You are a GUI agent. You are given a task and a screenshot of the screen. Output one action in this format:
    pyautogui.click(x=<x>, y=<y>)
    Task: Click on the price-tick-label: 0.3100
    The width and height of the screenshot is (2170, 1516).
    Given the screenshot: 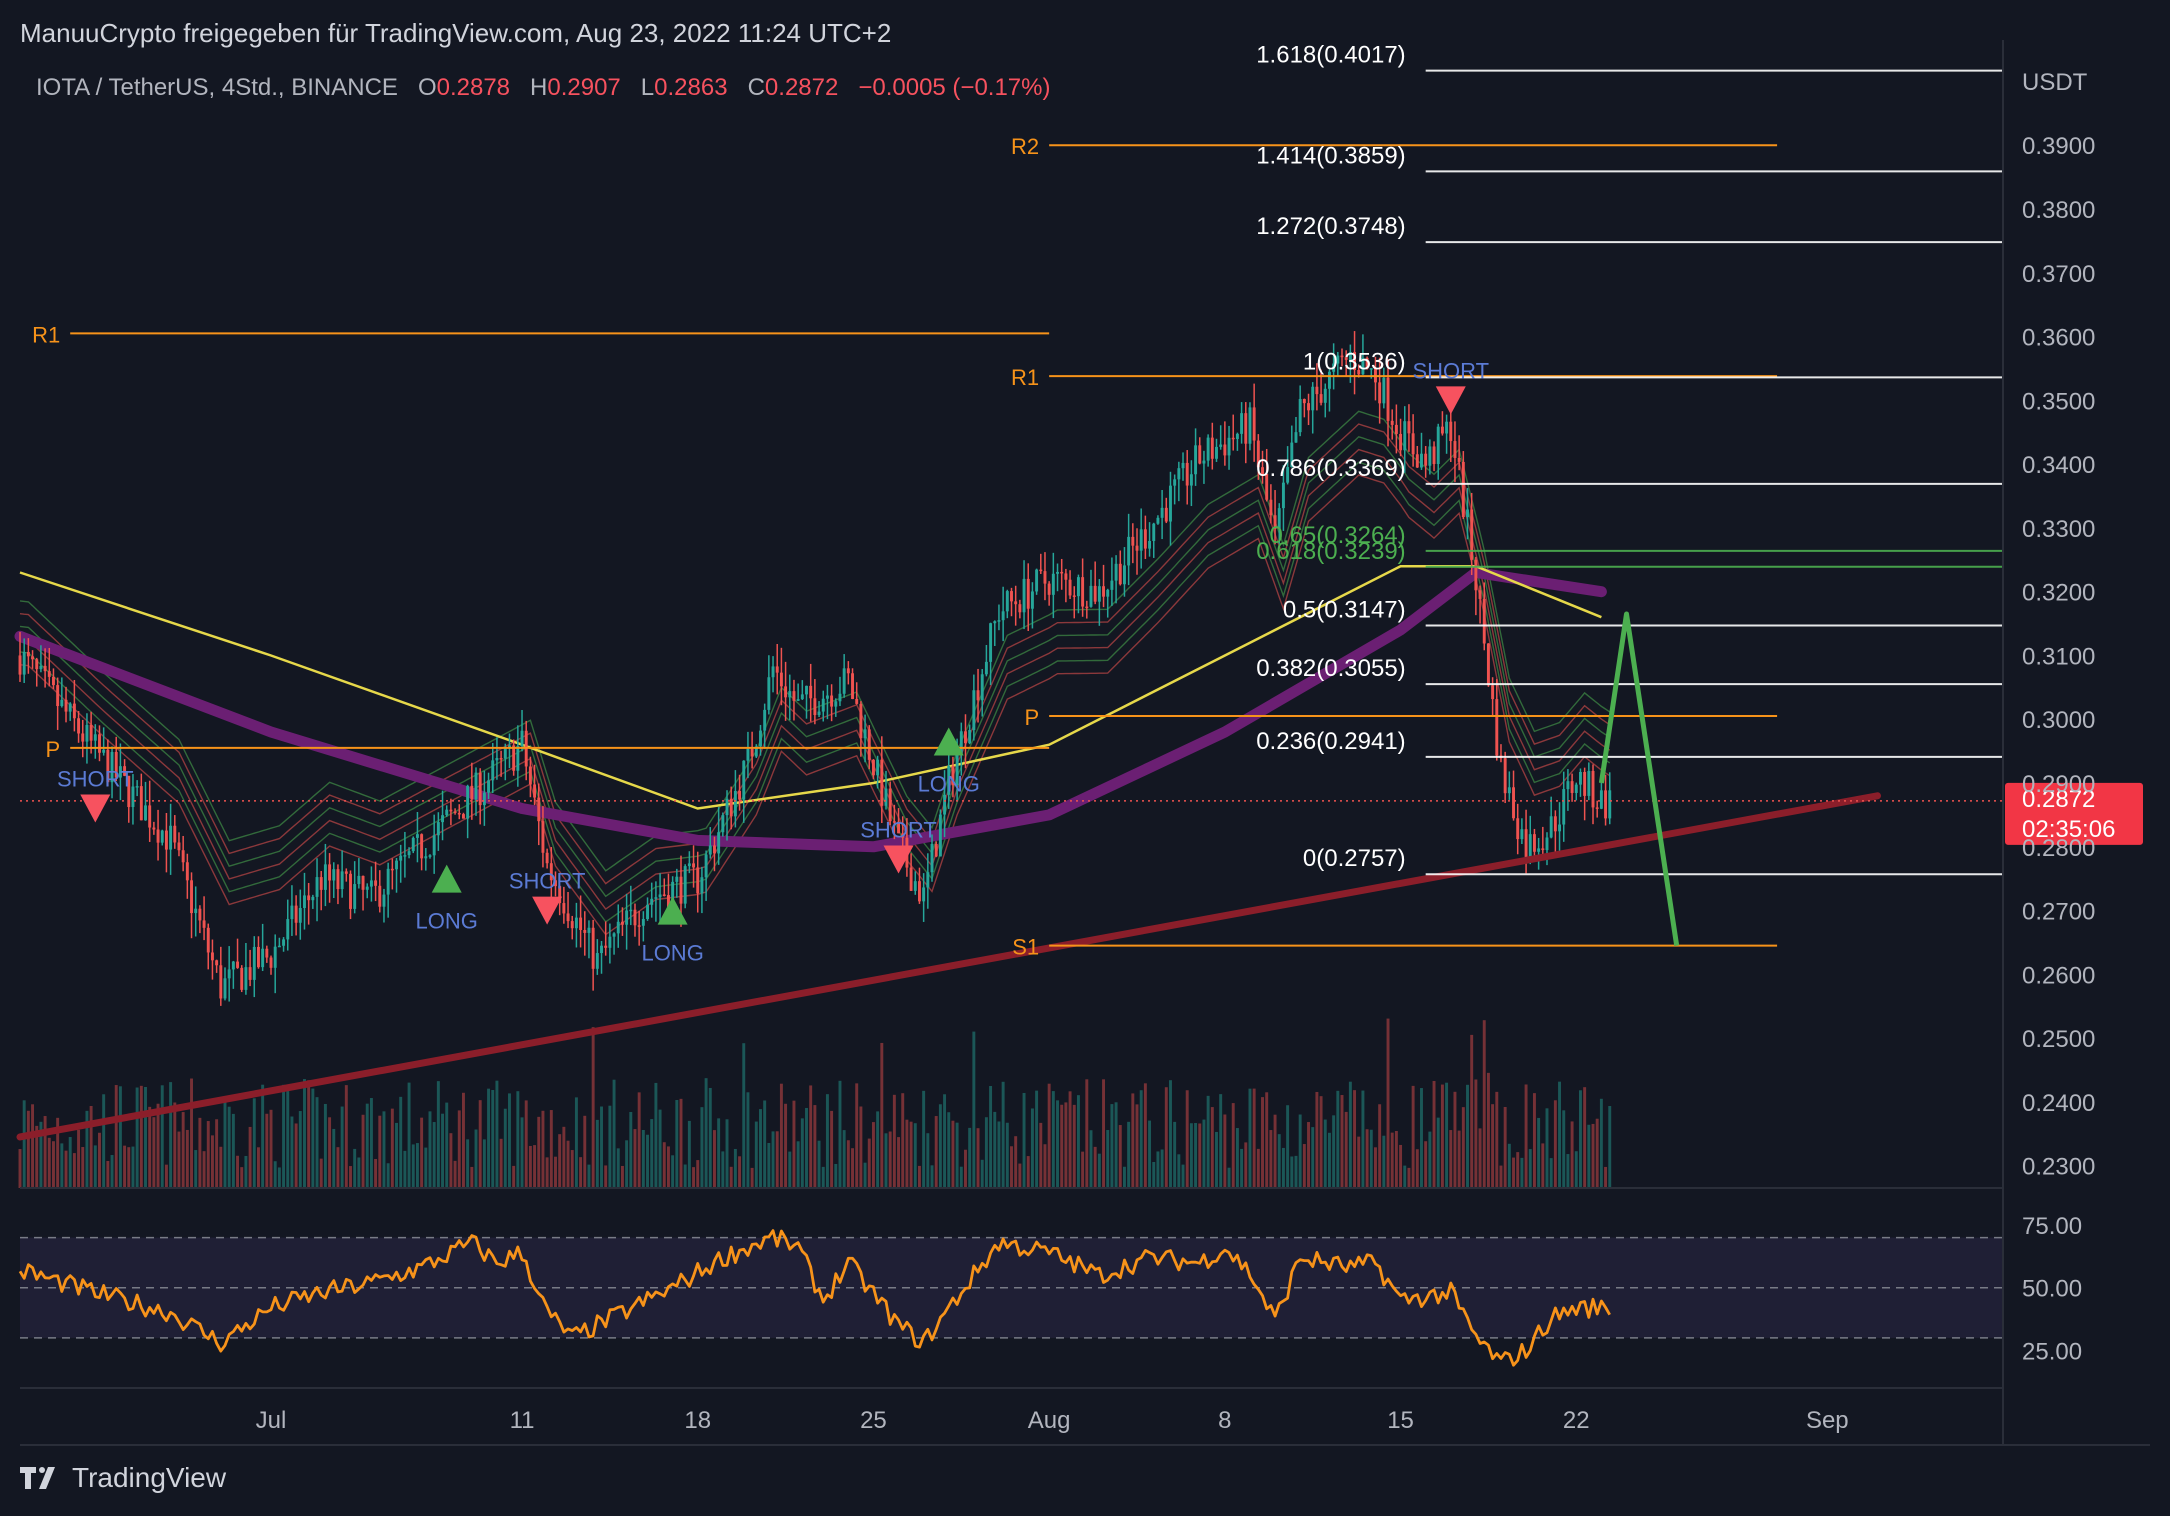 What is the action you would take?
    pyautogui.click(x=2058, y=656)
    